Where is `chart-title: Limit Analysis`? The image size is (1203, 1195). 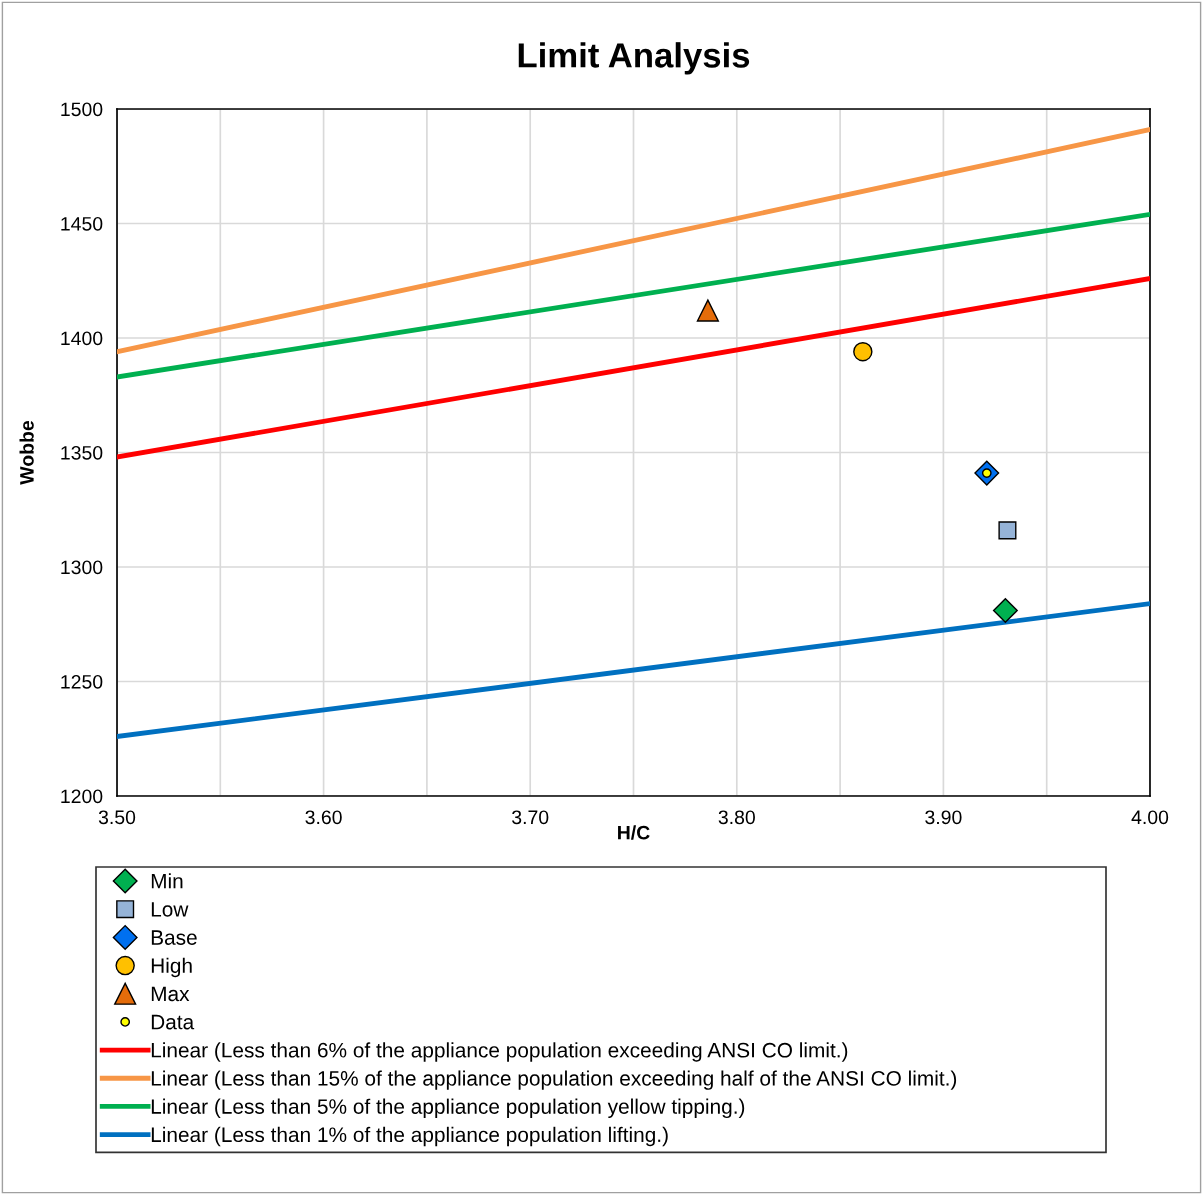
chart-title: Limit Analysis is located at coordinates (634, 58).